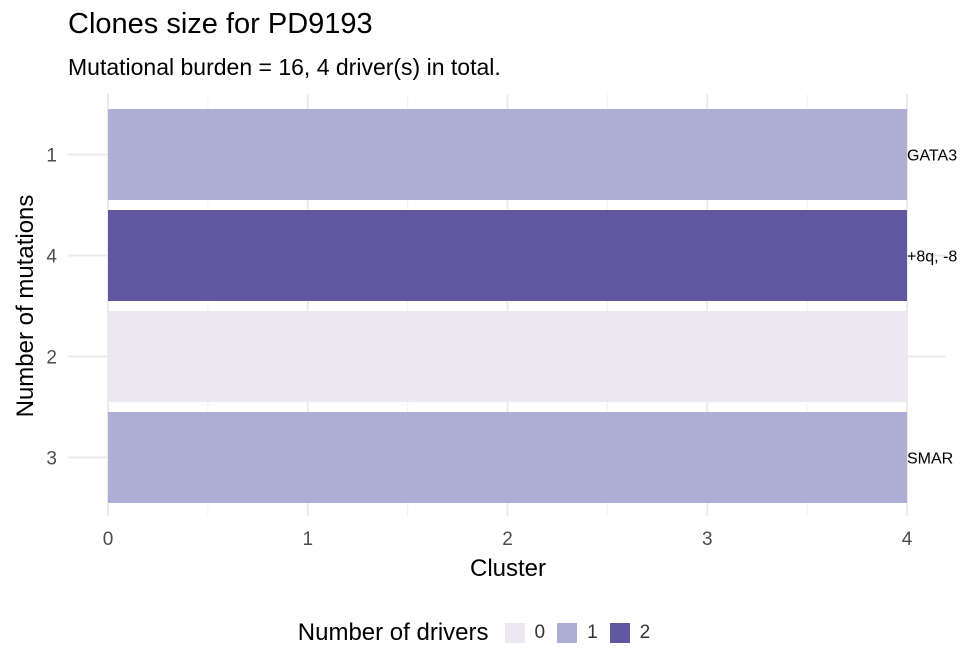 Image resolution: width=960 pixels, height=672 pixels. I want to click on legend-label-2: 2, so click(645, 632).